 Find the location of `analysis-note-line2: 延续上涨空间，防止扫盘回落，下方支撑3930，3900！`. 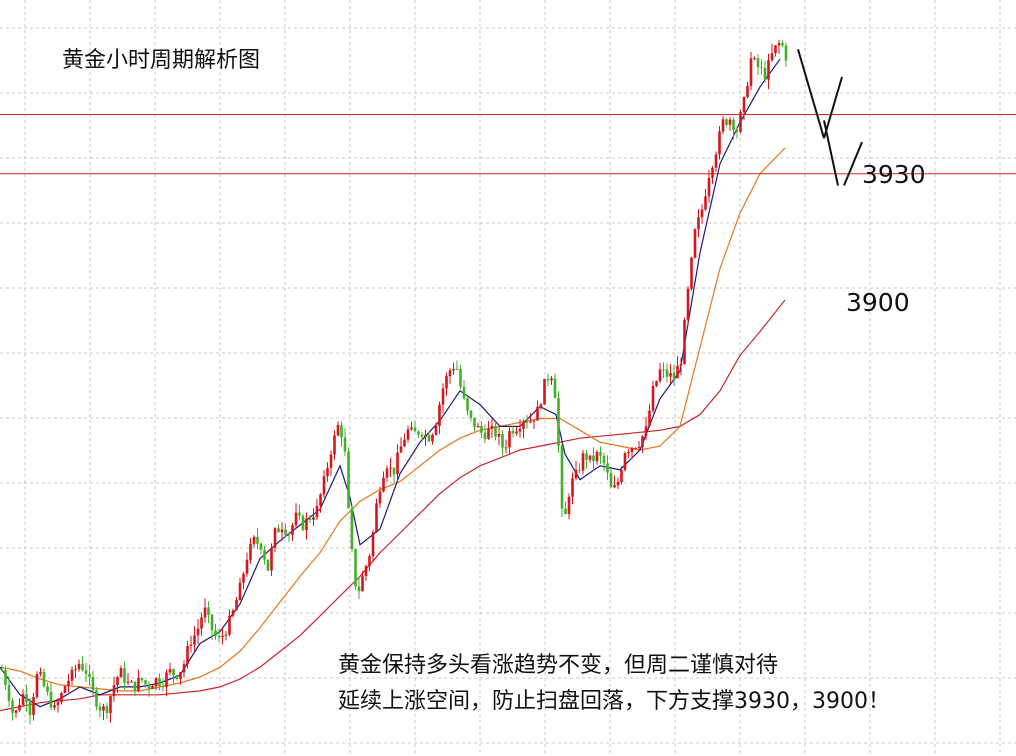

analysis-note-line2: 延续上涨空间，防止扫盘回落，下方支撑3930，3900！ is located at coordinates (614, 701).